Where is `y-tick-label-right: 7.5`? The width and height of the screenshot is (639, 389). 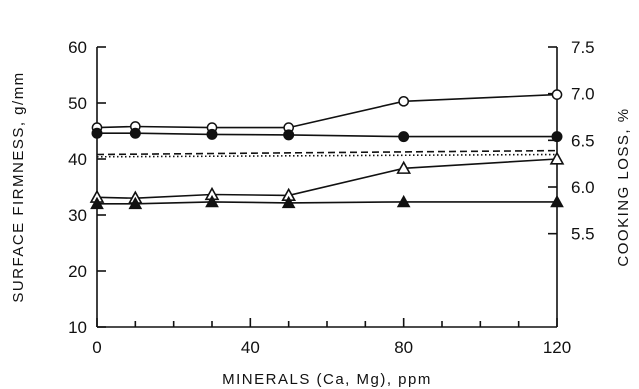
y-tick-label-right: 7.5 is located at coordinates (583, 47).